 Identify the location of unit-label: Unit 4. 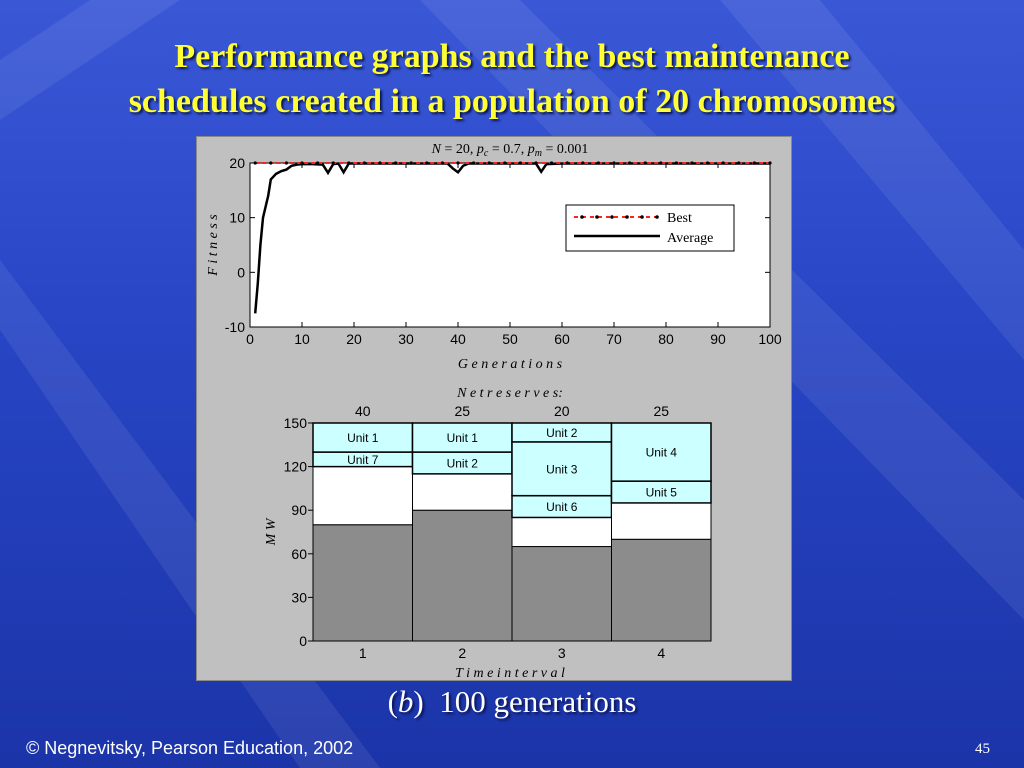
(662, 453).